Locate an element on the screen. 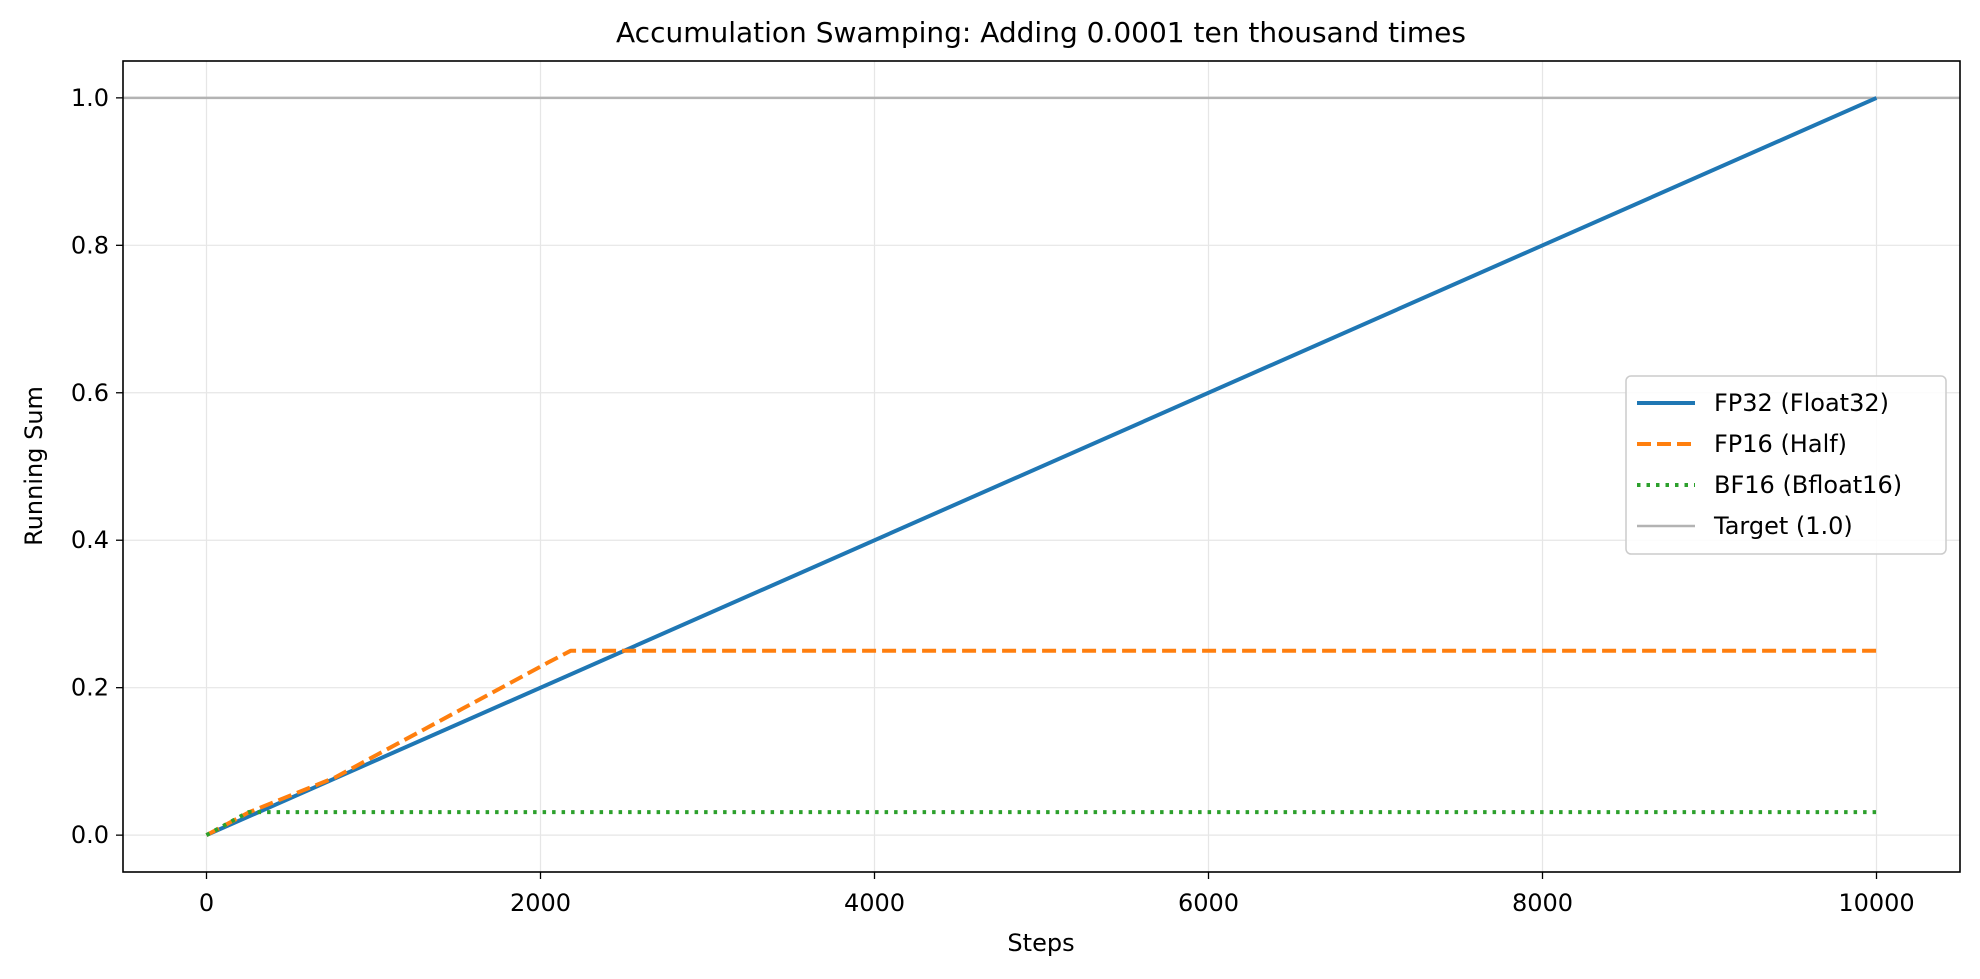 The width and height of the screenshot is (1980, 979). x-tick-label: 10000 is located at coordinates (1876, 903).